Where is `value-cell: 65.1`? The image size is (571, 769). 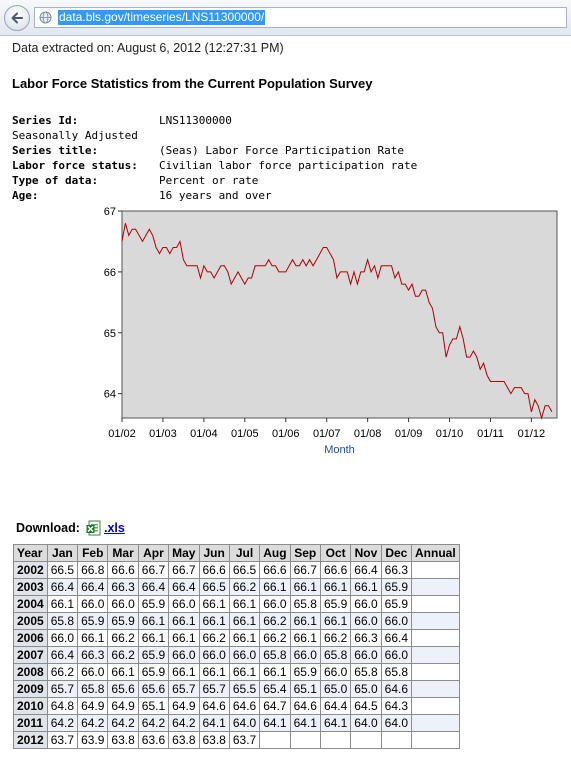 value-cell: 65.1 is located at coordinates (305, 689).